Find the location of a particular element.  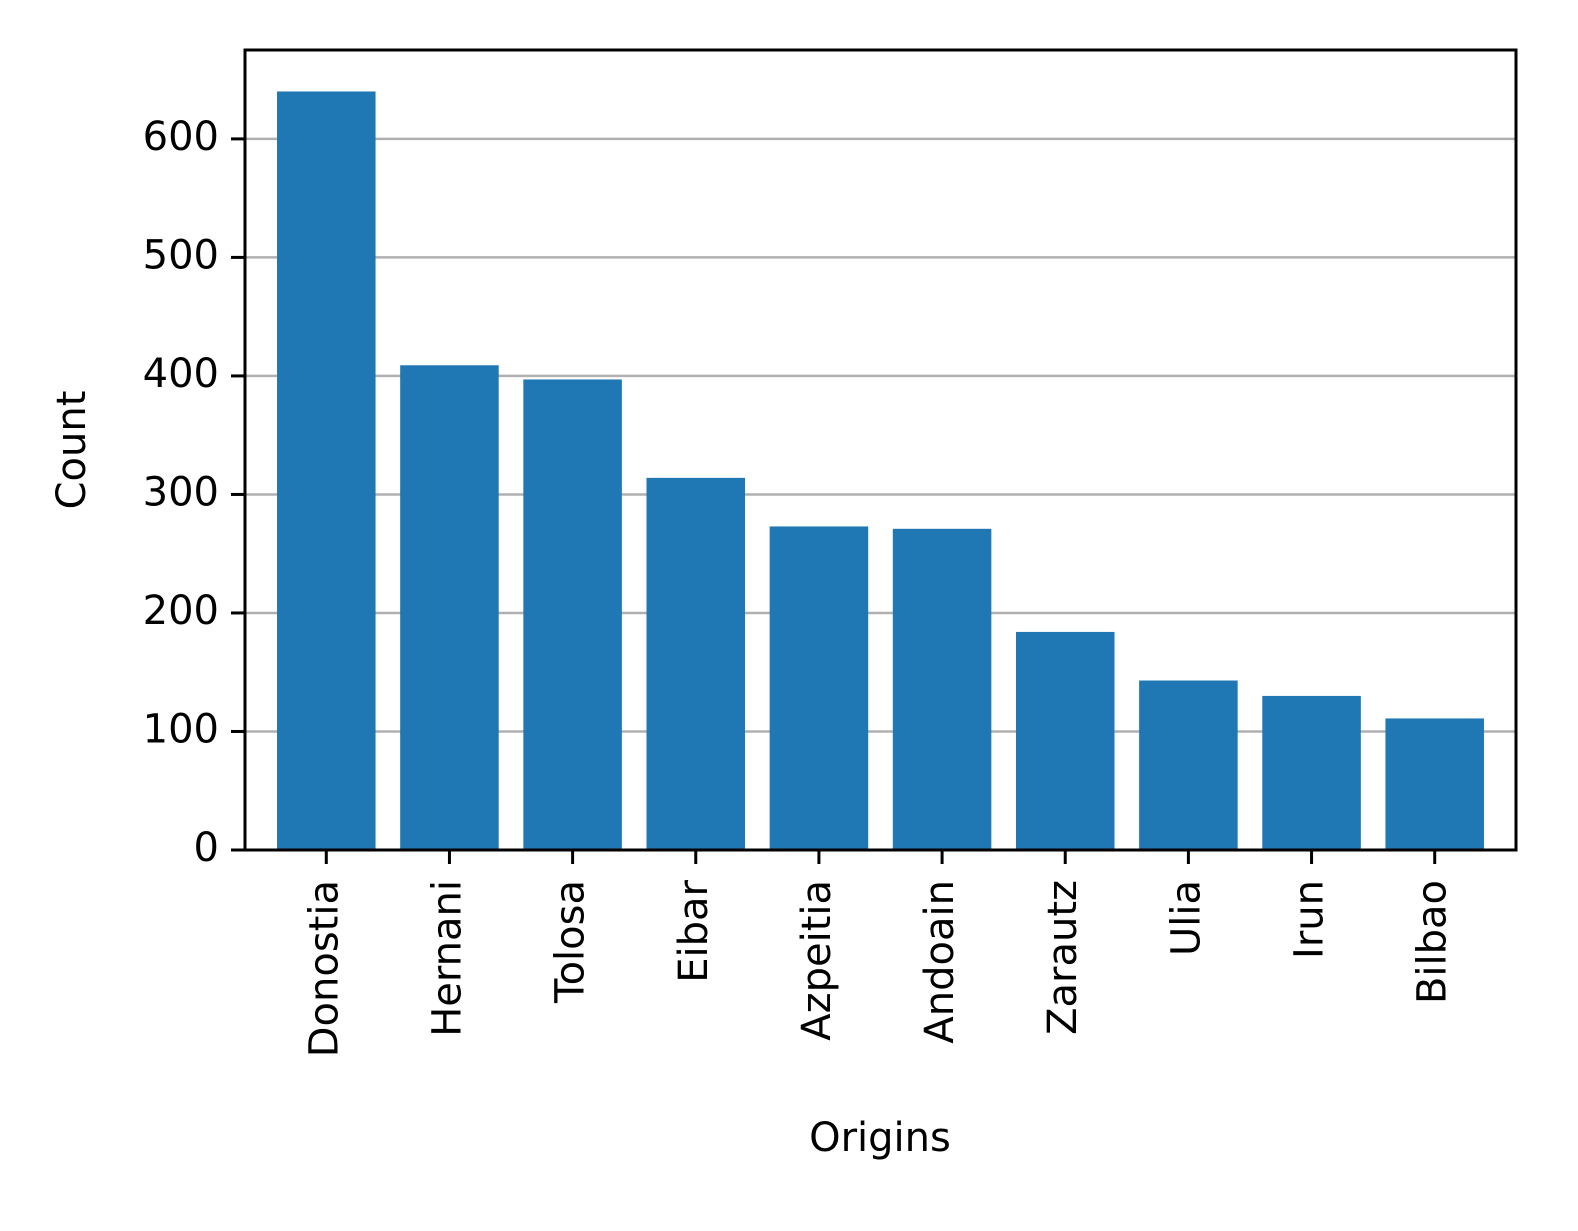

y-tick-label: 600 is located at coordinates (181, 137).